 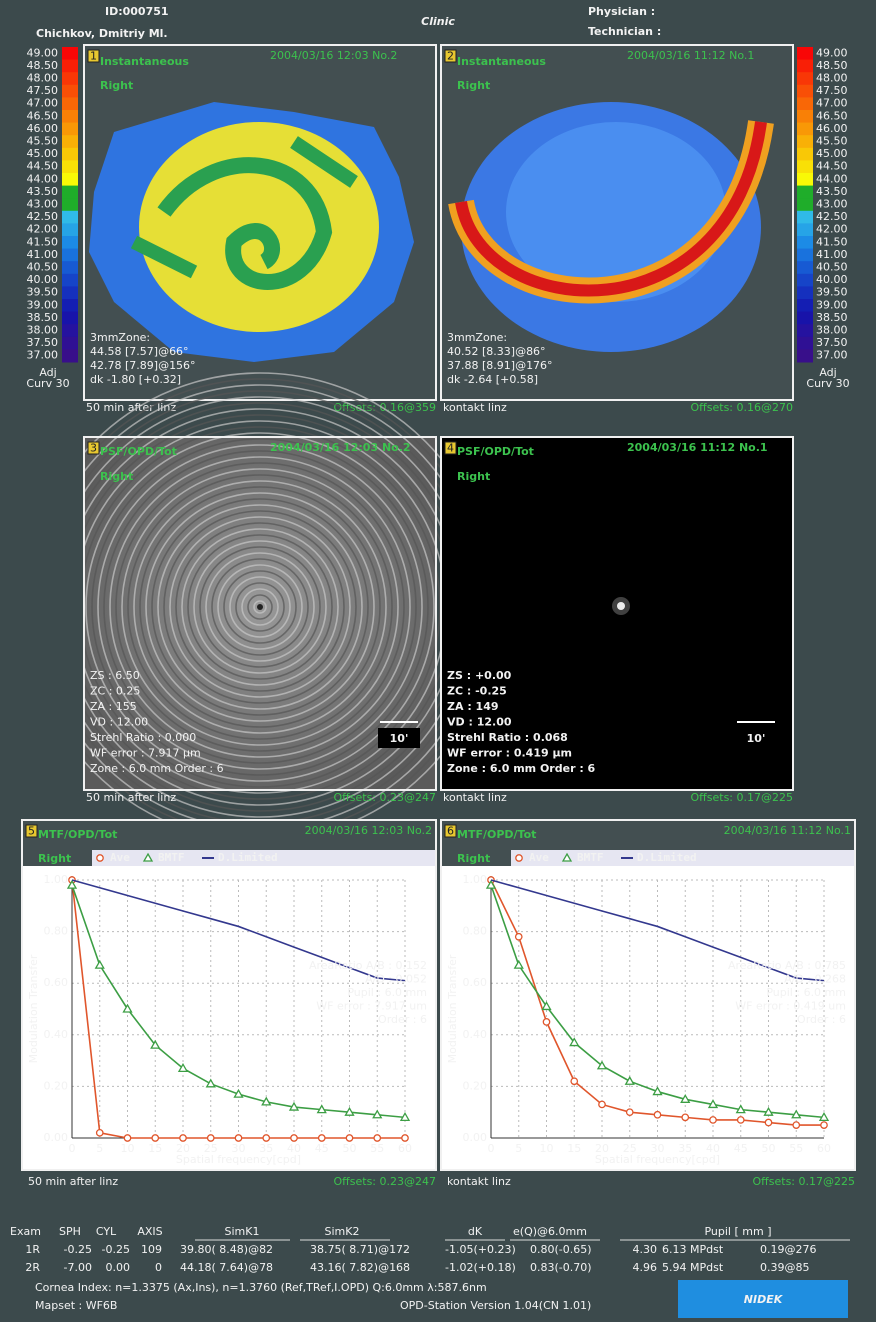 What do you see at coordinates (396, 979) in the screenshot?
I see `mtf-stat: A/D : 0.052` at bounding box center [396, 979].